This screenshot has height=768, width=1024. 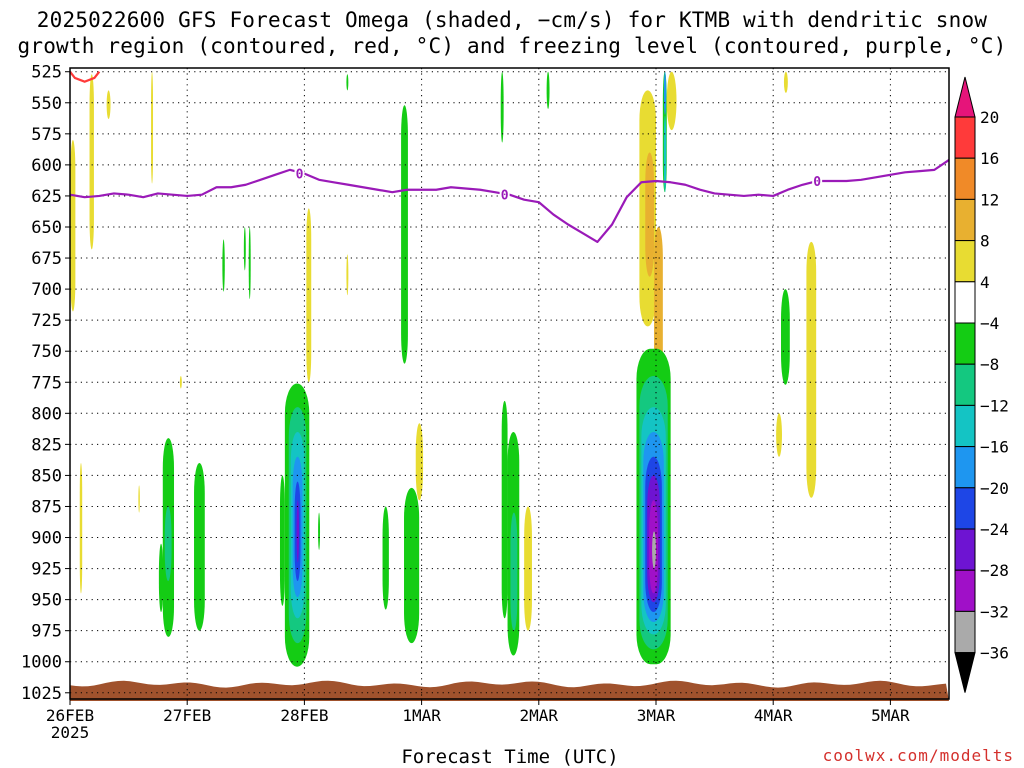 I want to click on y-tick-label: 1025, so click(x=41, y=694).